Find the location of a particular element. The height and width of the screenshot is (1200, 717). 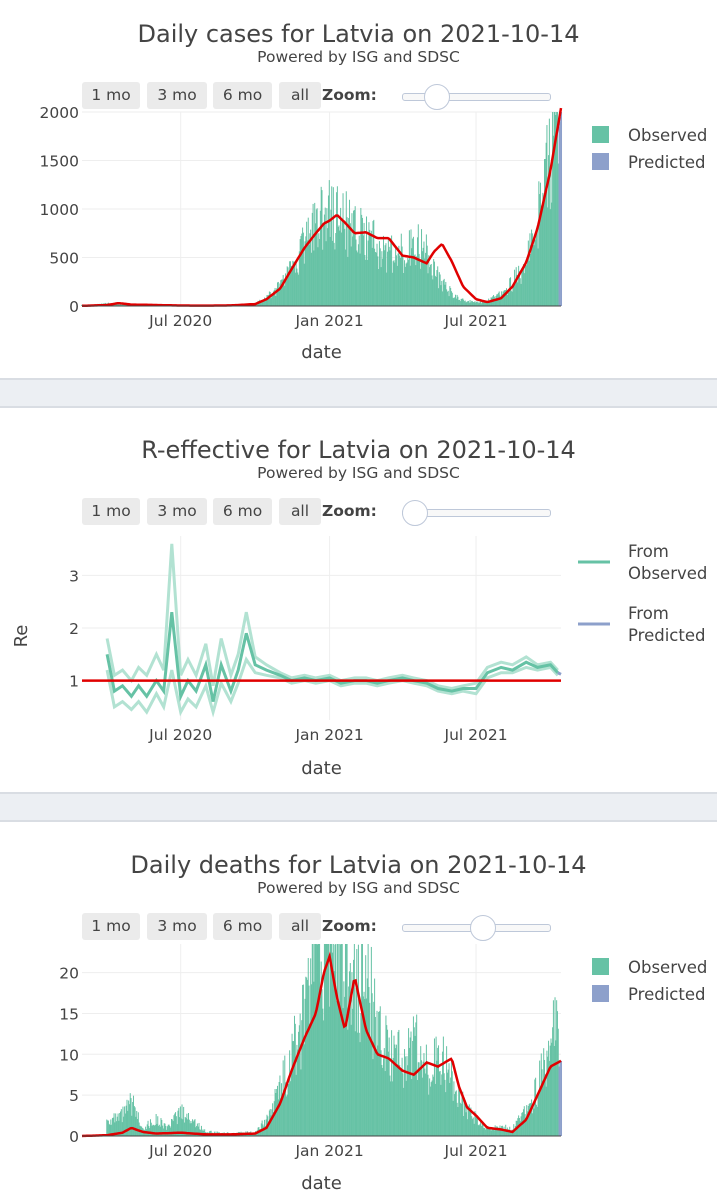

re-upper-bound-line is located at coordinates (332, 617).